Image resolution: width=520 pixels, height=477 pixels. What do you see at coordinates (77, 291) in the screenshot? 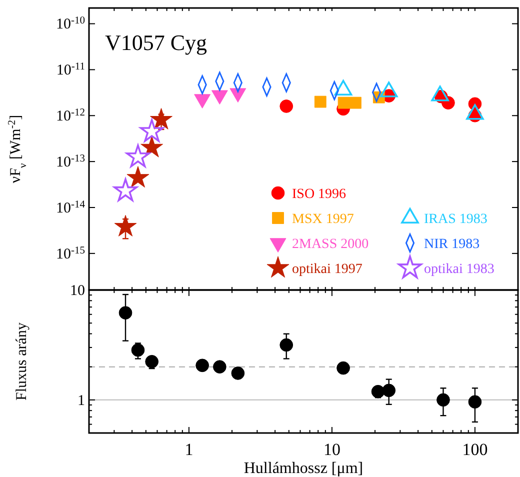
I see `y-tick-label: 10` at bounding box center [77, 291].